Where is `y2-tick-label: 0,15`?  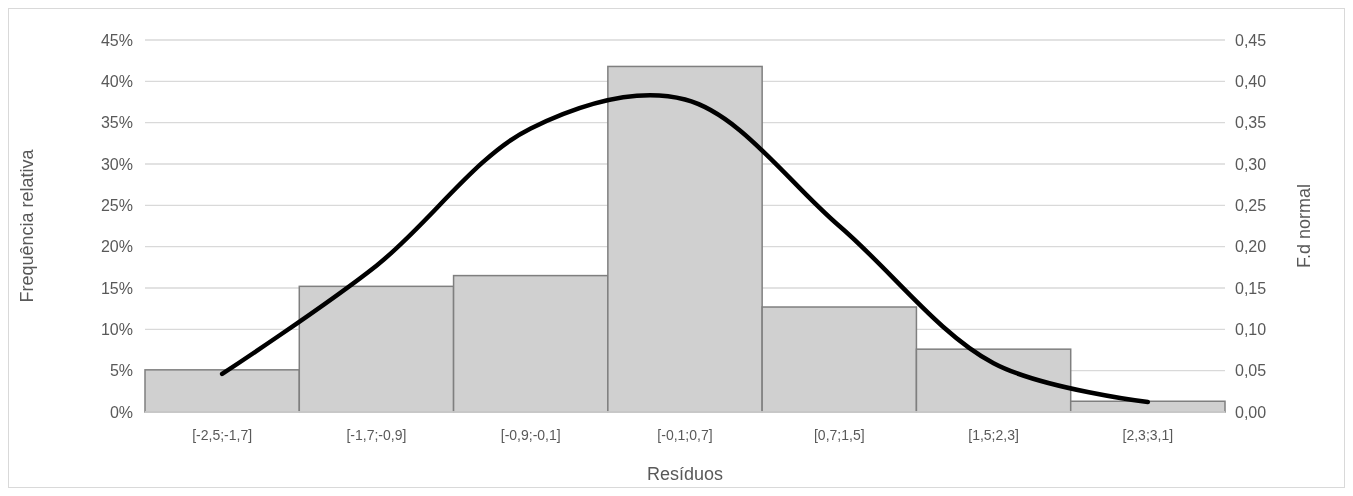 y2-tick-label: 0,15 is located at coordinates (1251, 288).